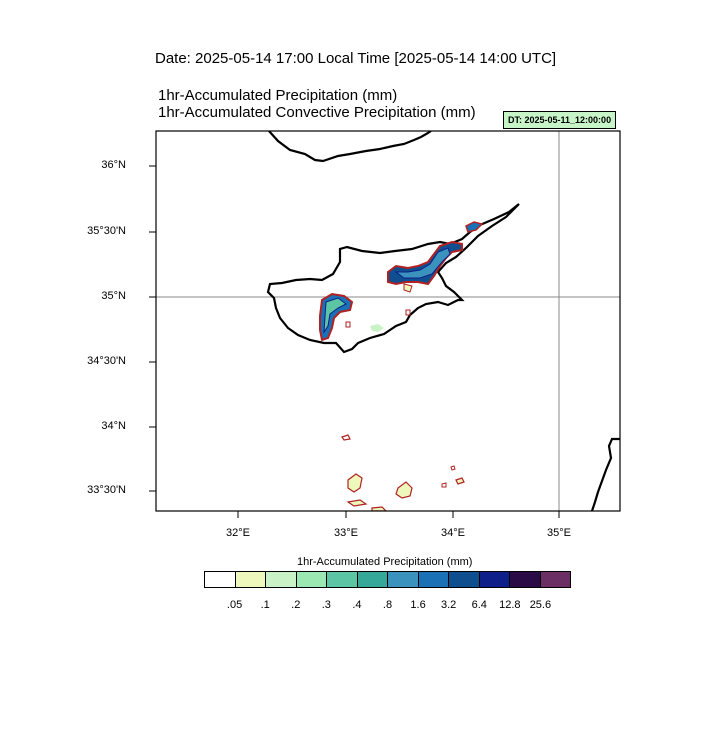 The image size is (720, 756). What do you see at coordinates (377, 328) in the screenshot?
I see `precip-light-center` at bounding box center [377, 328].